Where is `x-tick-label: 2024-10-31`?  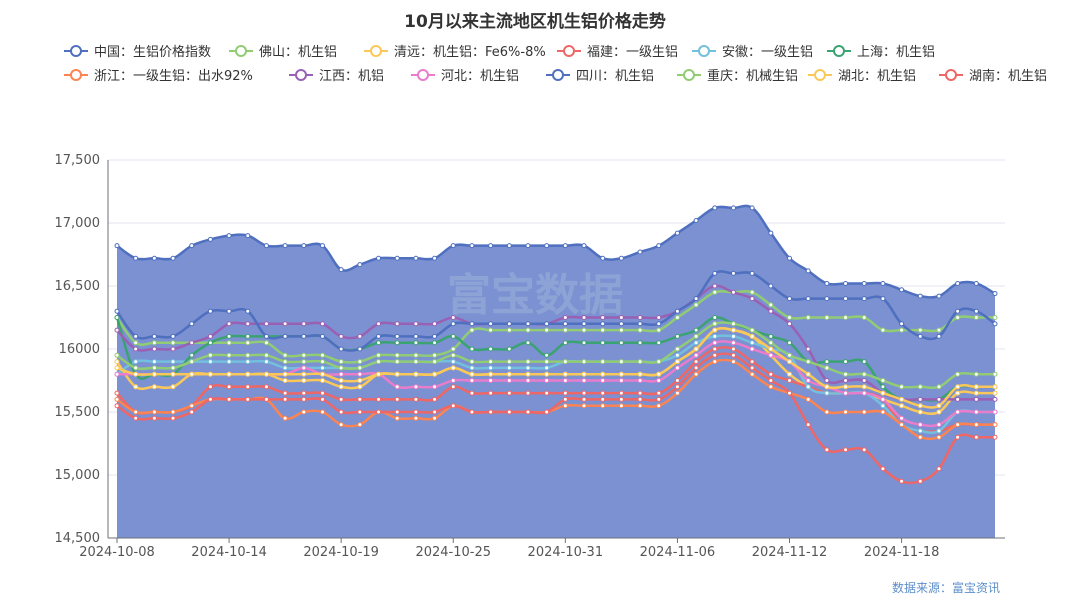
x-tick-label: 2024-10-31 is located at coordinates (566, 552).